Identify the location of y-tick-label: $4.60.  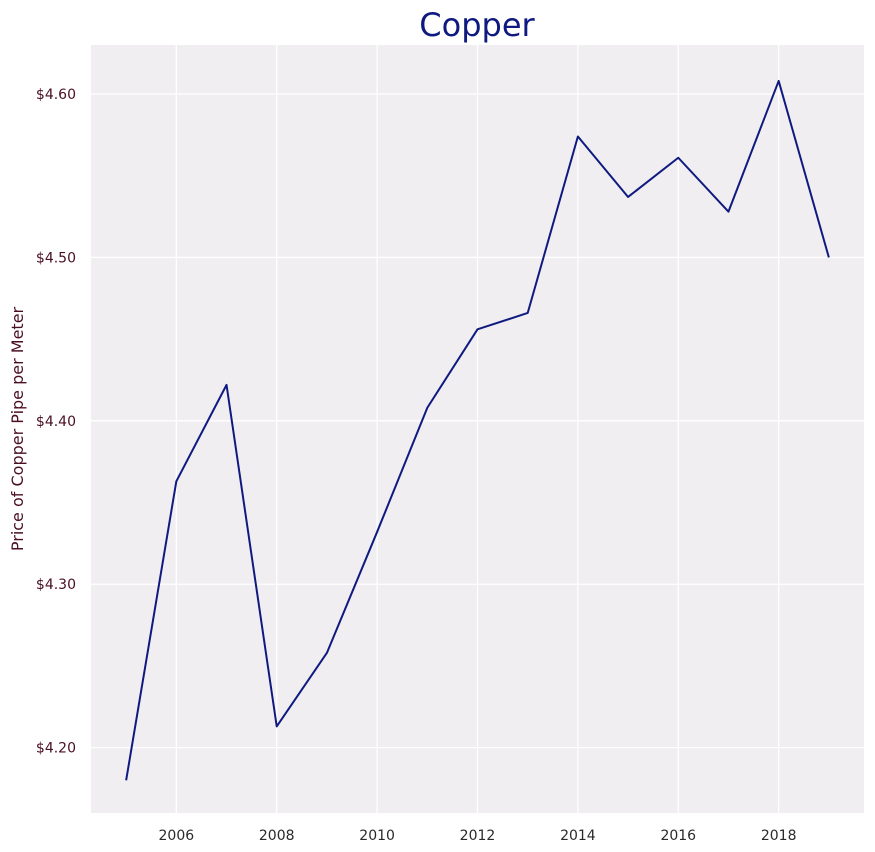
(56, 95).